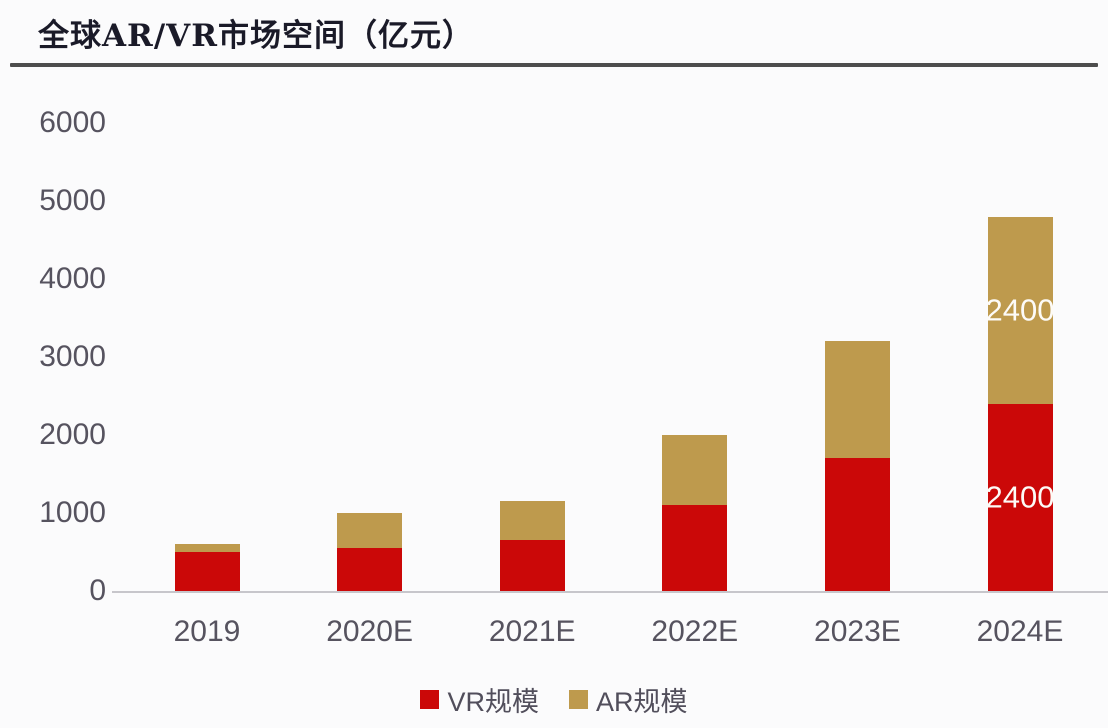 This screenshot has width=1108, height=728. I want to click on bar-2021E, so click(532, 546).